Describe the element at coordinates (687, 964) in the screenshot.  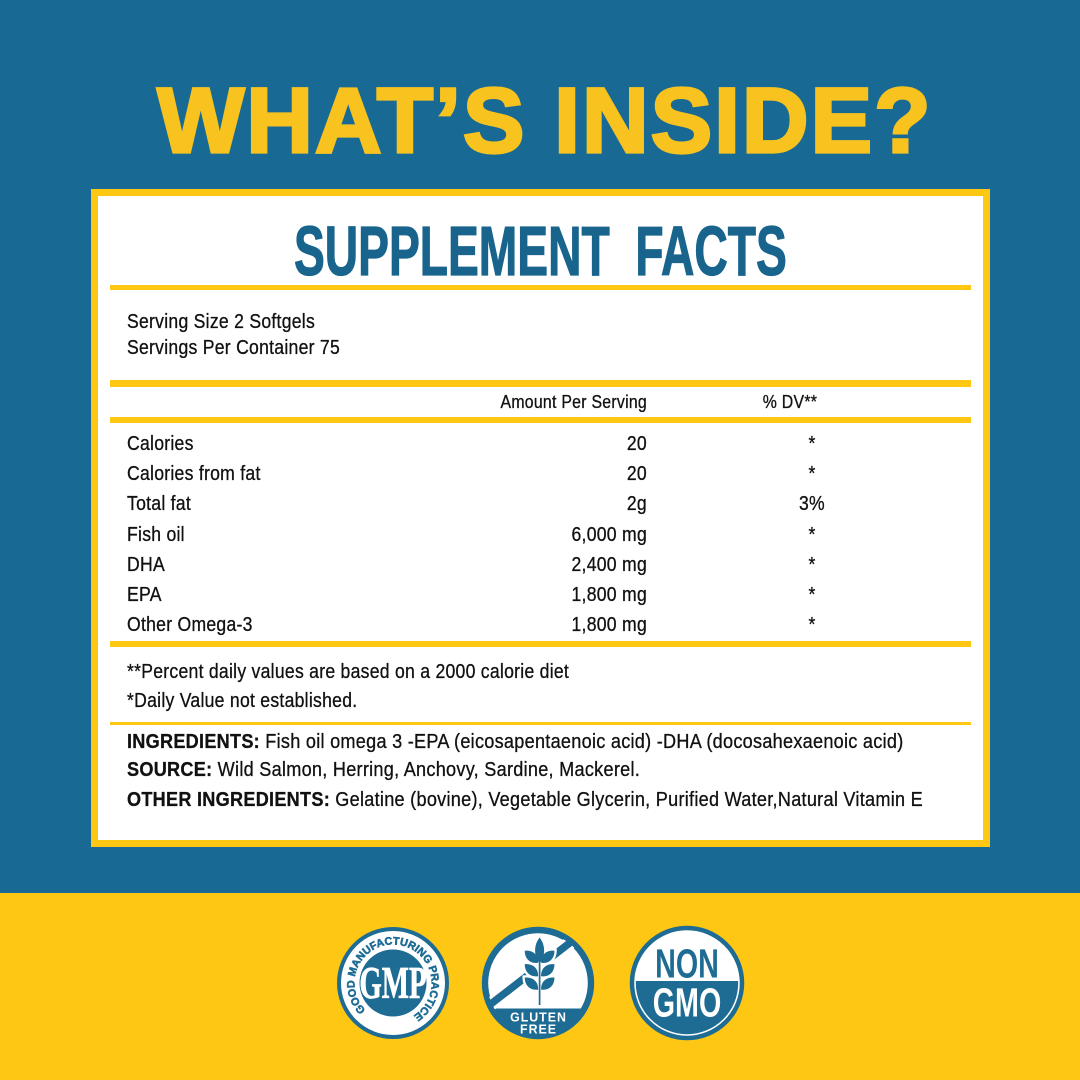
I see `svg-text: NON` at that location.